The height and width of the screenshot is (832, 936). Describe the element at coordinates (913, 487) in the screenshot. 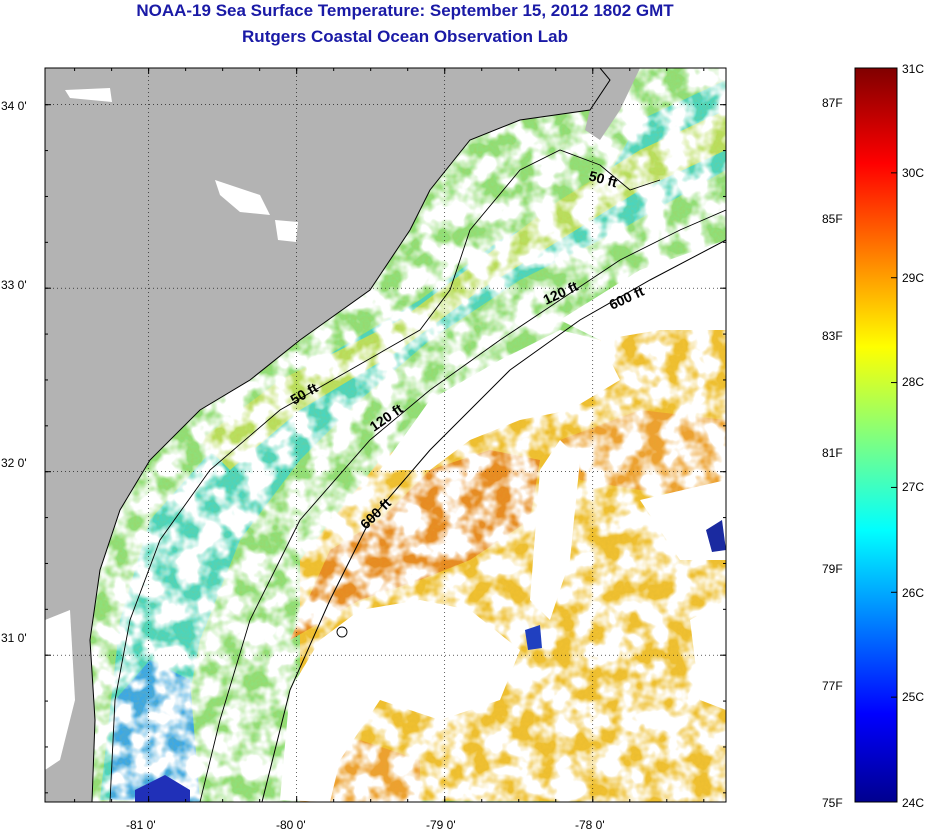

I see `cb-label-27c: 27C` at that location.